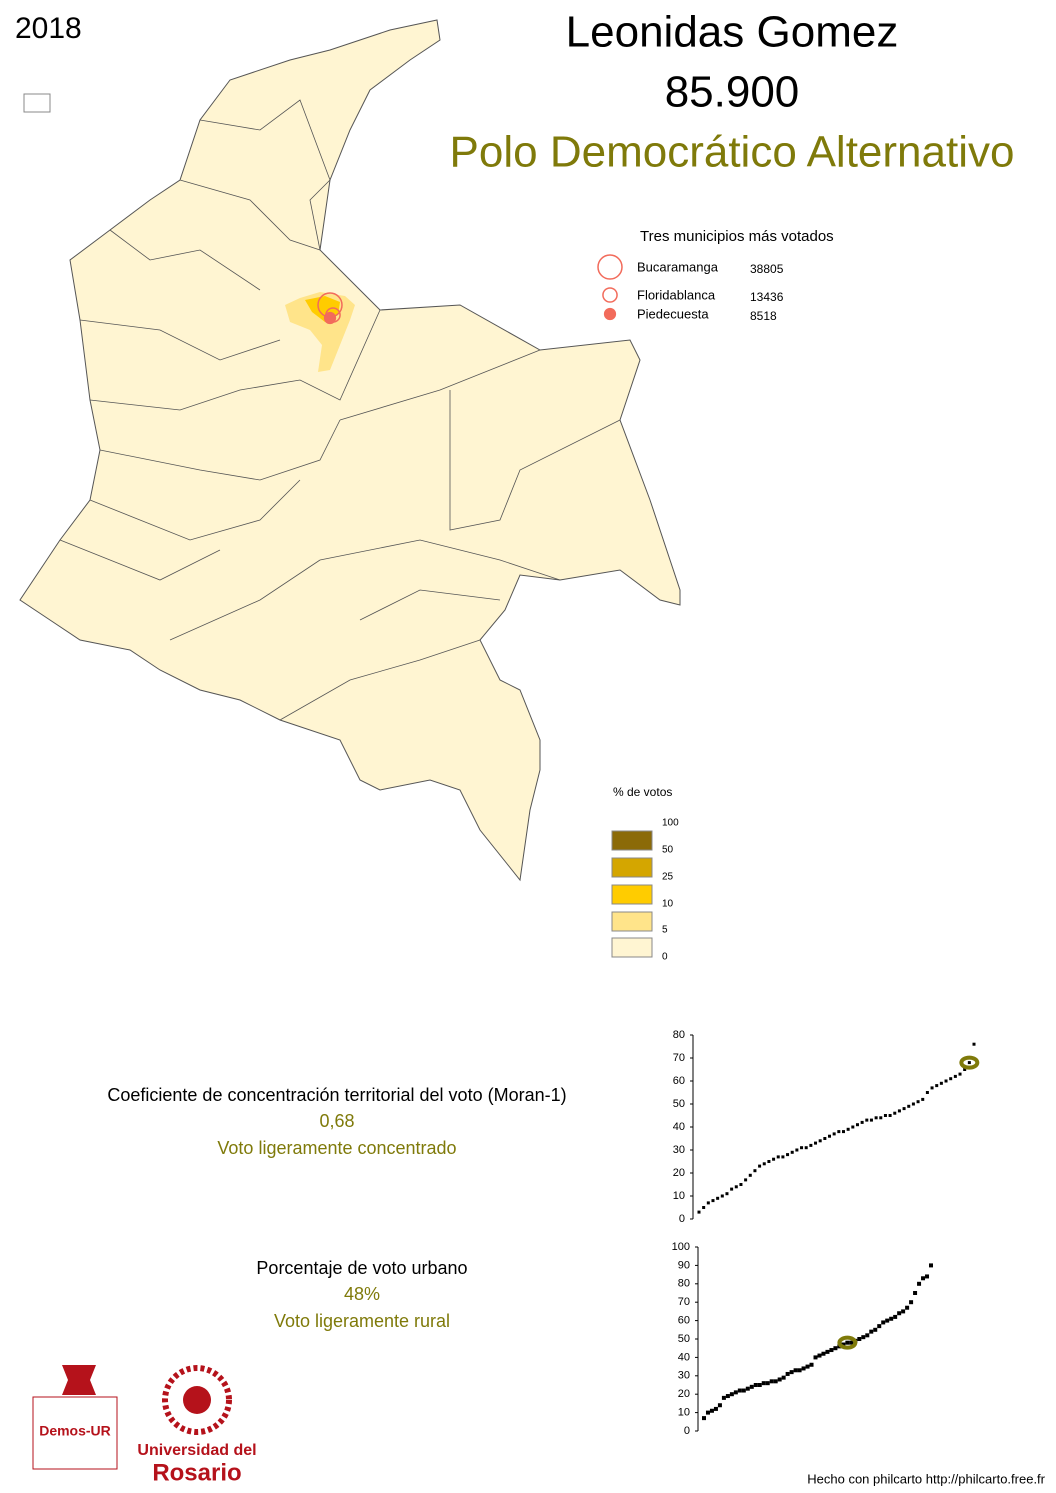  I want to click on y-tick-label: 50, so click(679, 1104).